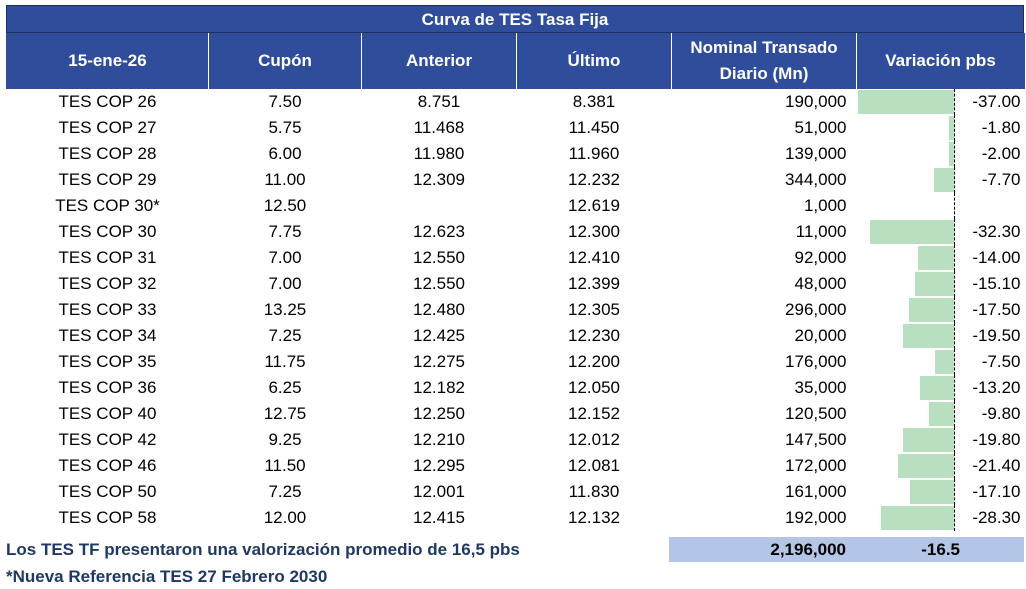  What do you see at coordinates (439, 413) in the screenshot?
I see `cell-anterior: 12.250` at bounding box center [439, 413].